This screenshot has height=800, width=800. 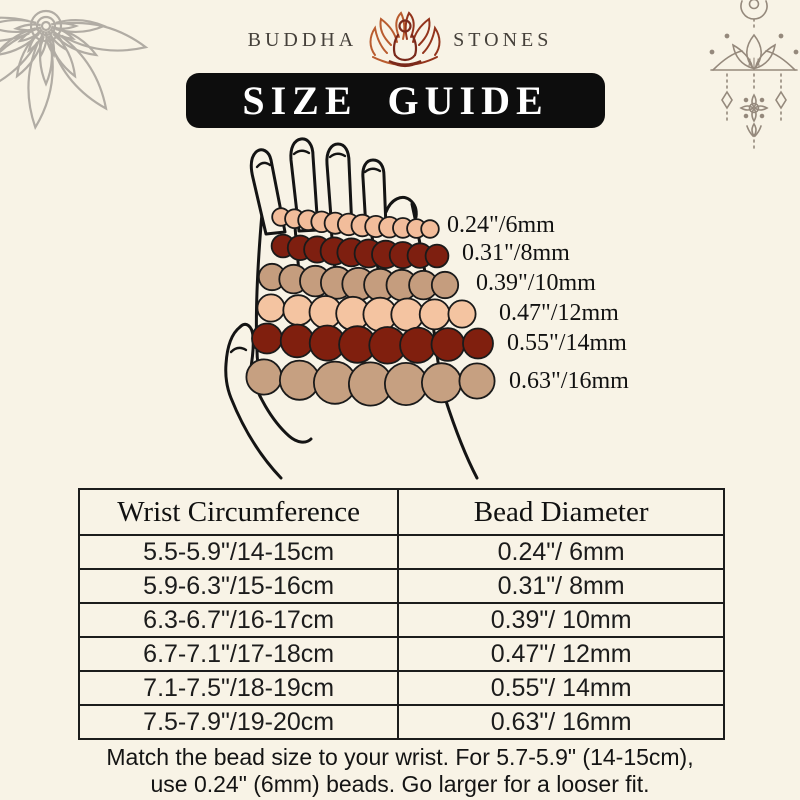 I want to click on size-table-row: 7.1-7.5"/18-19cm 0.55"/ 14mm, so click(x=401, y=688).